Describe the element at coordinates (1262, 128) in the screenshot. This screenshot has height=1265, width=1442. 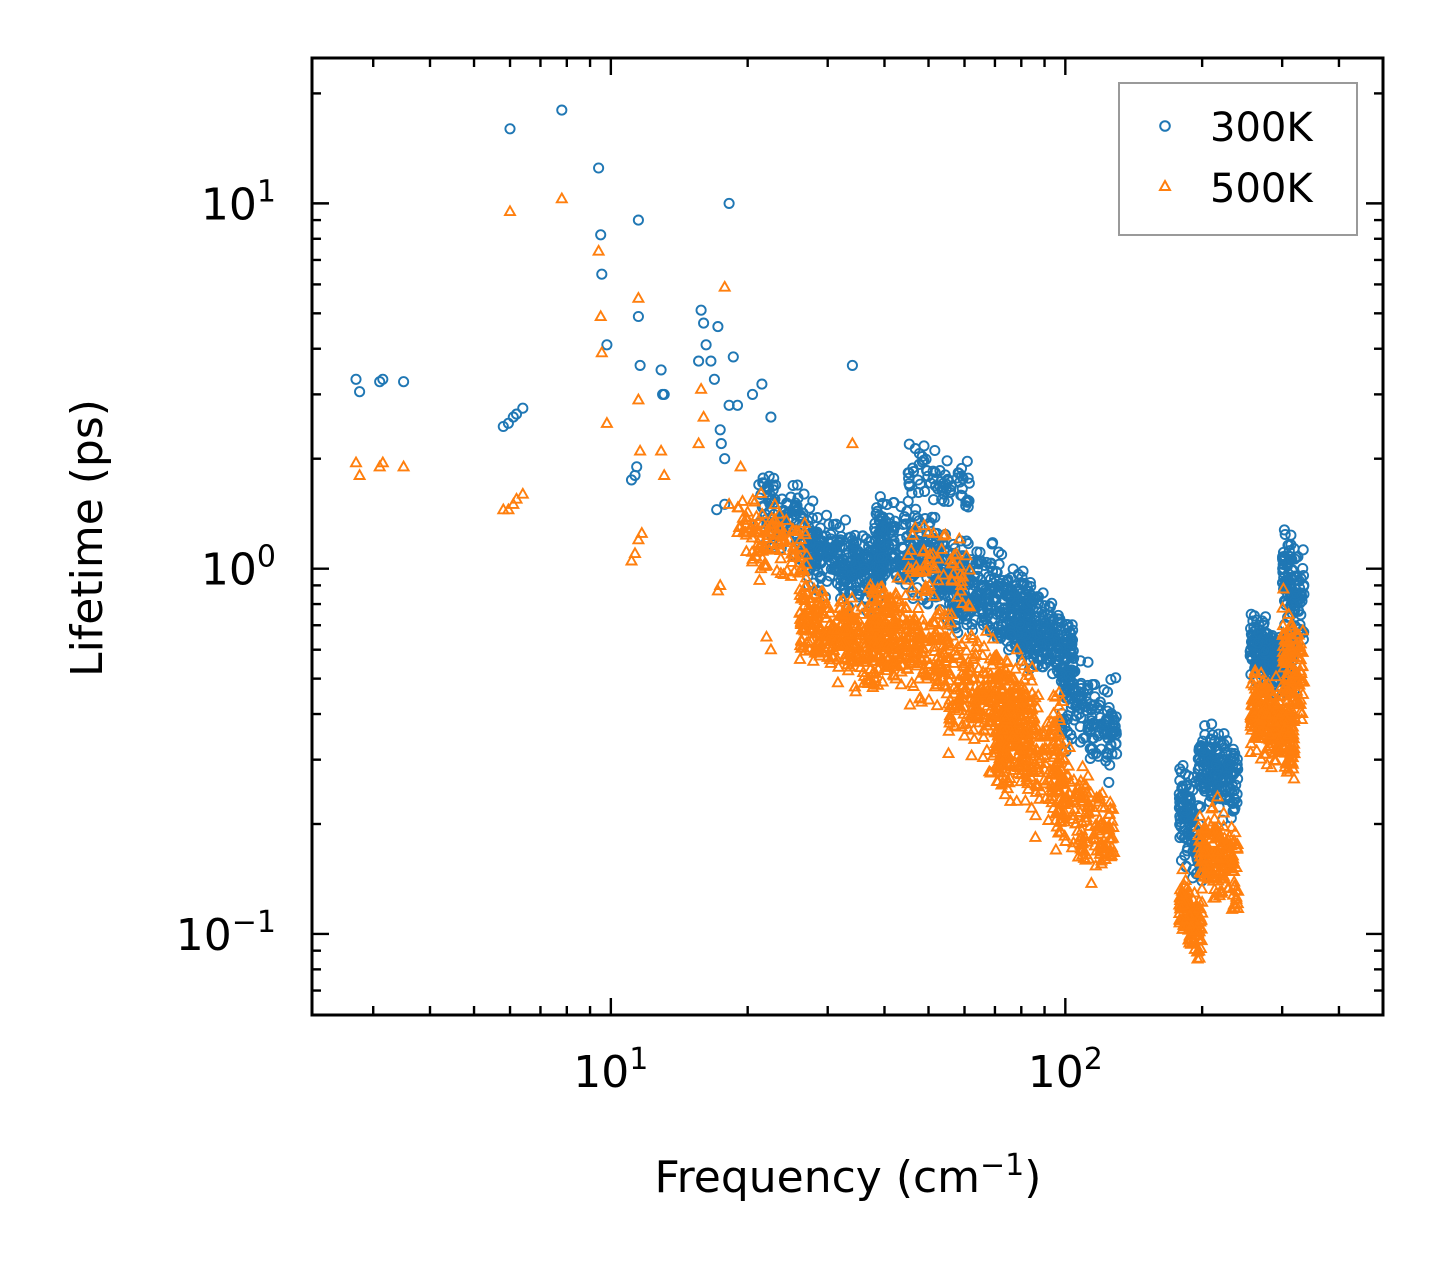
I see `legend-label-300k: 300K` at that location.